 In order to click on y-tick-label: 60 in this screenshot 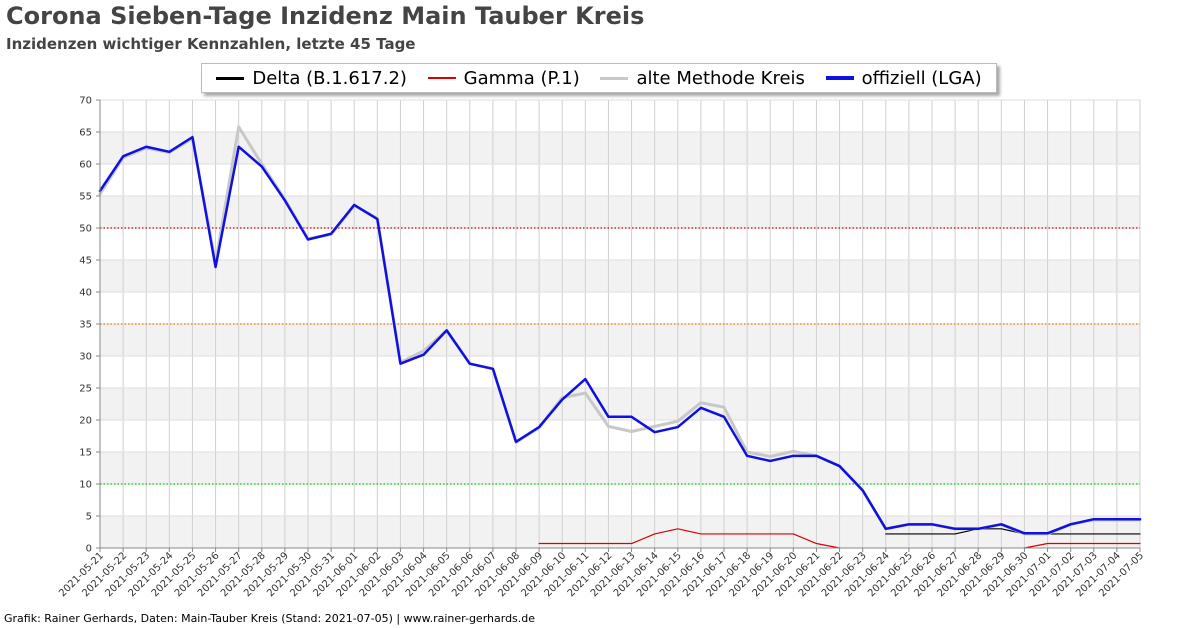, I will do `click(85, 165)`.